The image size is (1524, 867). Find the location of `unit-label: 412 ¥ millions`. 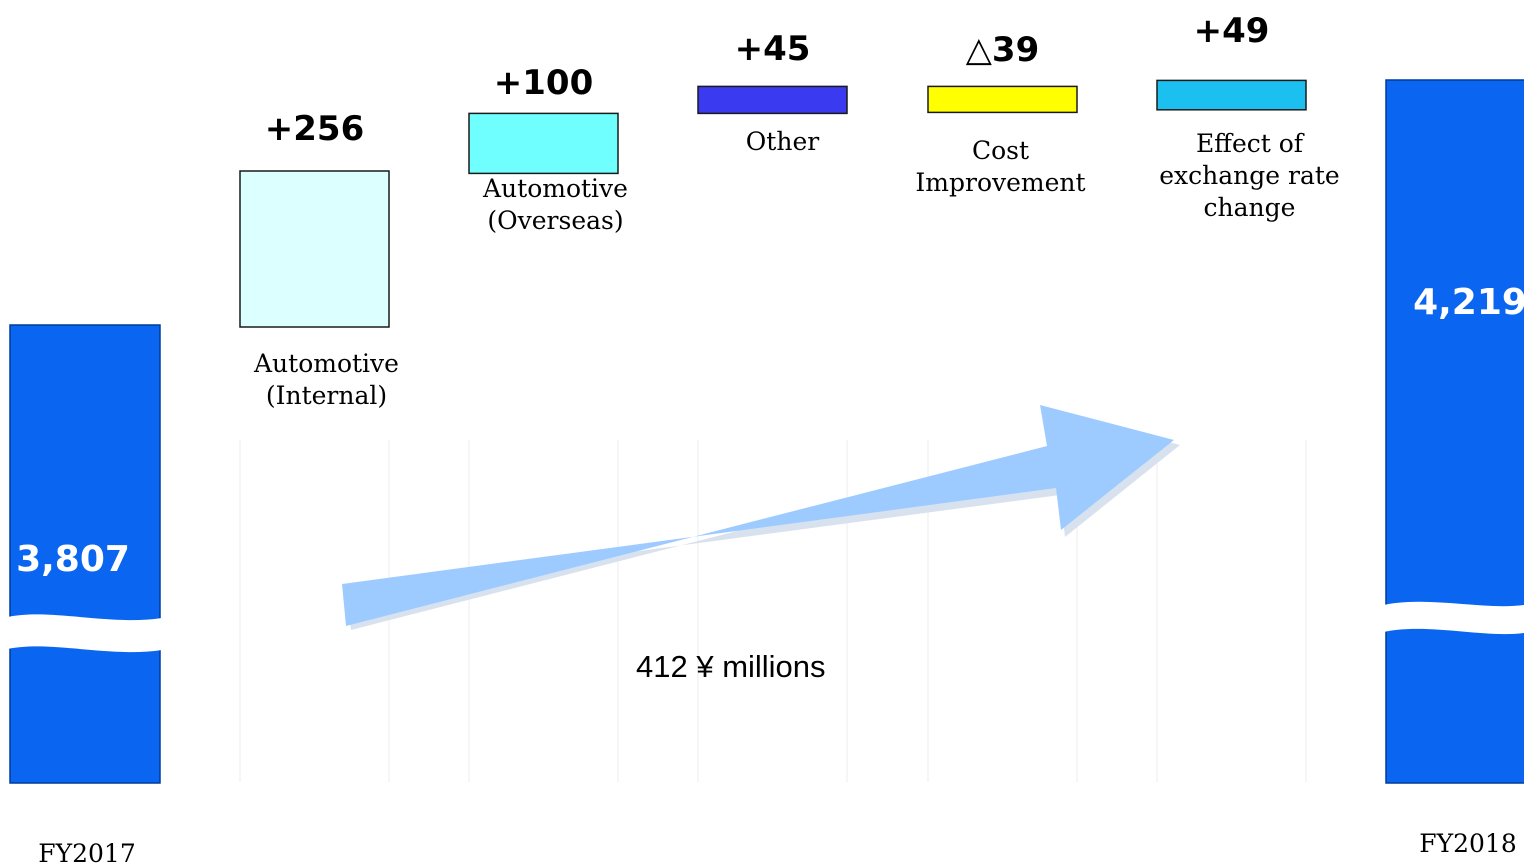

unit-label: 412 ¥ millions is located at coordinates (731, 666).